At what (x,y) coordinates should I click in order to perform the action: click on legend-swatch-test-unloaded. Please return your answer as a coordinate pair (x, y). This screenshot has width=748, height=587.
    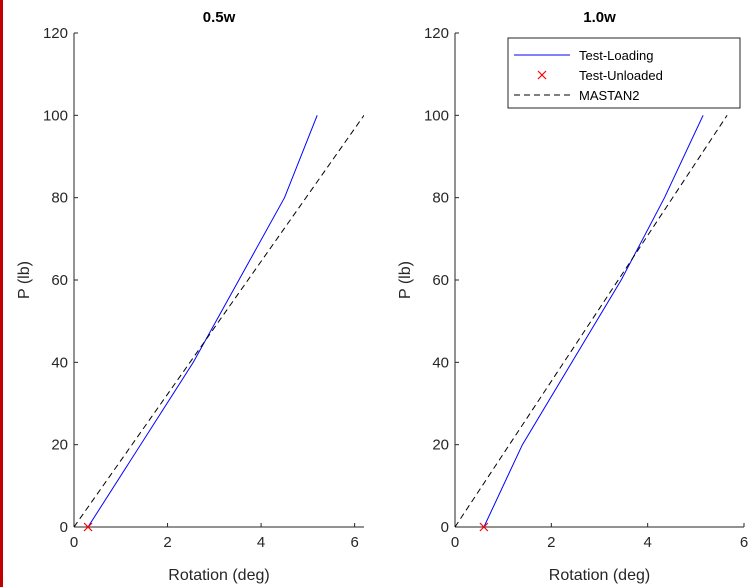
    Looking at the image, I should click on (542, 75).